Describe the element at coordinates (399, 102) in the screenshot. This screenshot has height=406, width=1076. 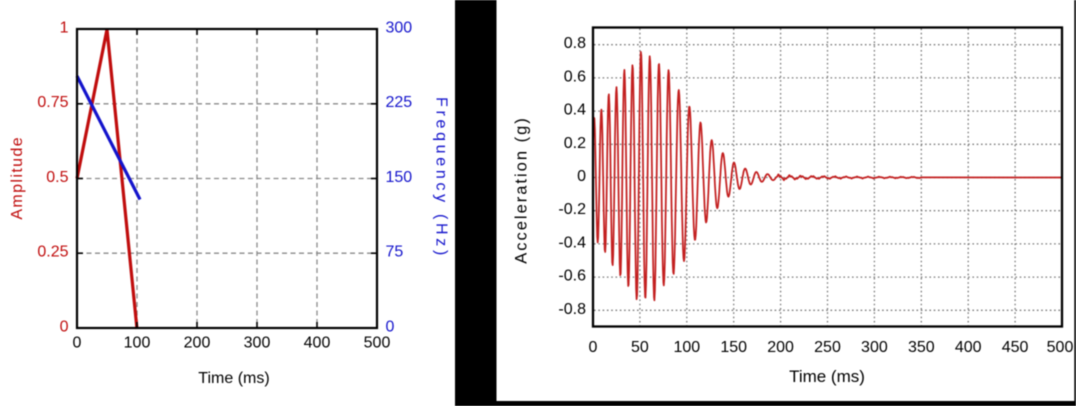
I see `svg-text: 225` at that location.